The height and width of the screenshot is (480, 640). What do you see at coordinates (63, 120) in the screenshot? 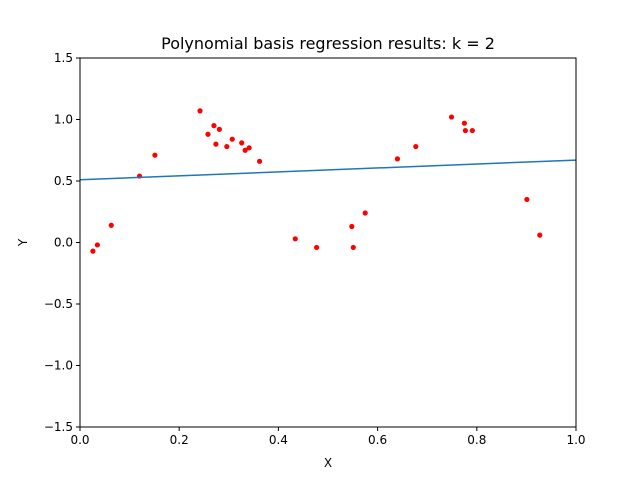
I see `y-tick-label: 1.0` at bounding box center [63, 120].